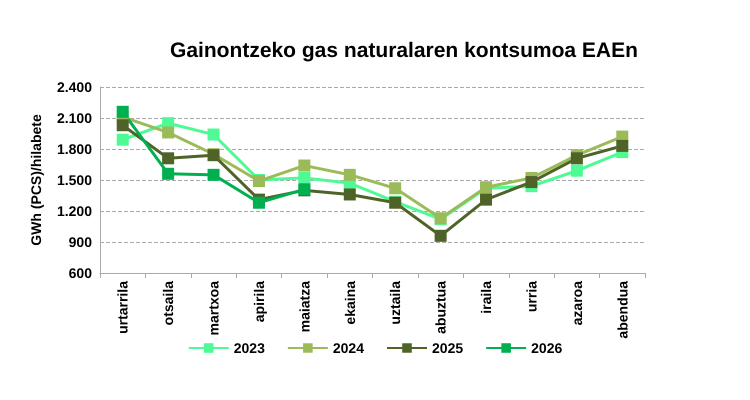  Describe the element at coordinates (304, 306) in the screenshot. I see `x-tick-label: maiatza` at that location.